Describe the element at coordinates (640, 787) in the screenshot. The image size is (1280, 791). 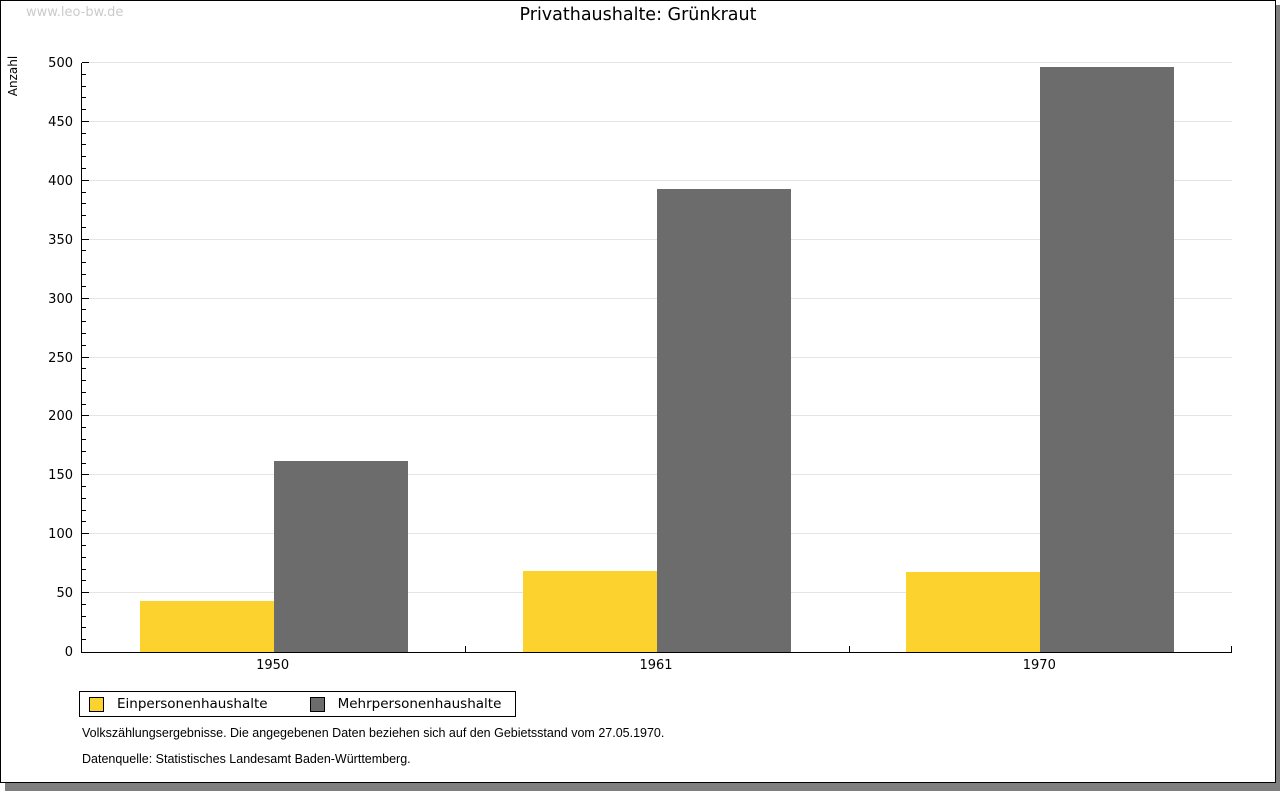
I see `page-shadow-bottom` at that location.